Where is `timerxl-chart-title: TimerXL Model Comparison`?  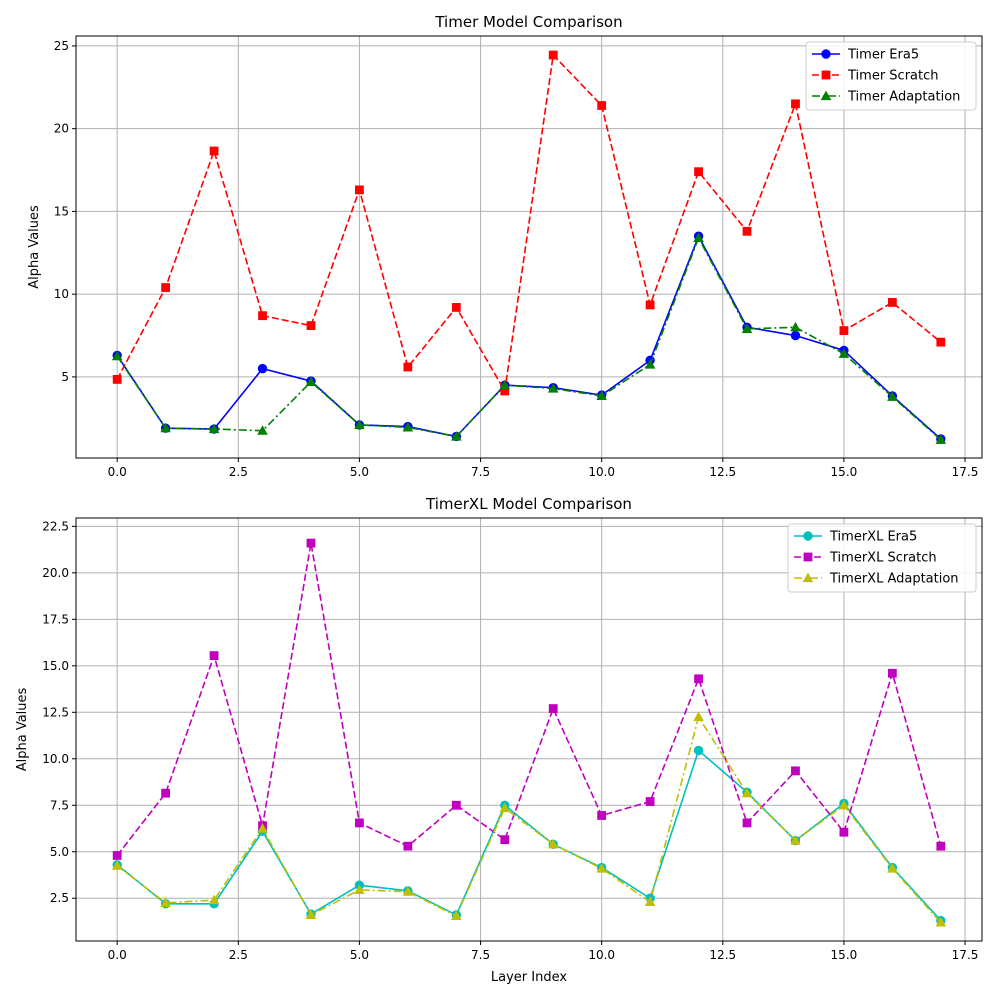 timerxl-chart-title: TimerXL Model Comparison is located at coordinates (528, 504).